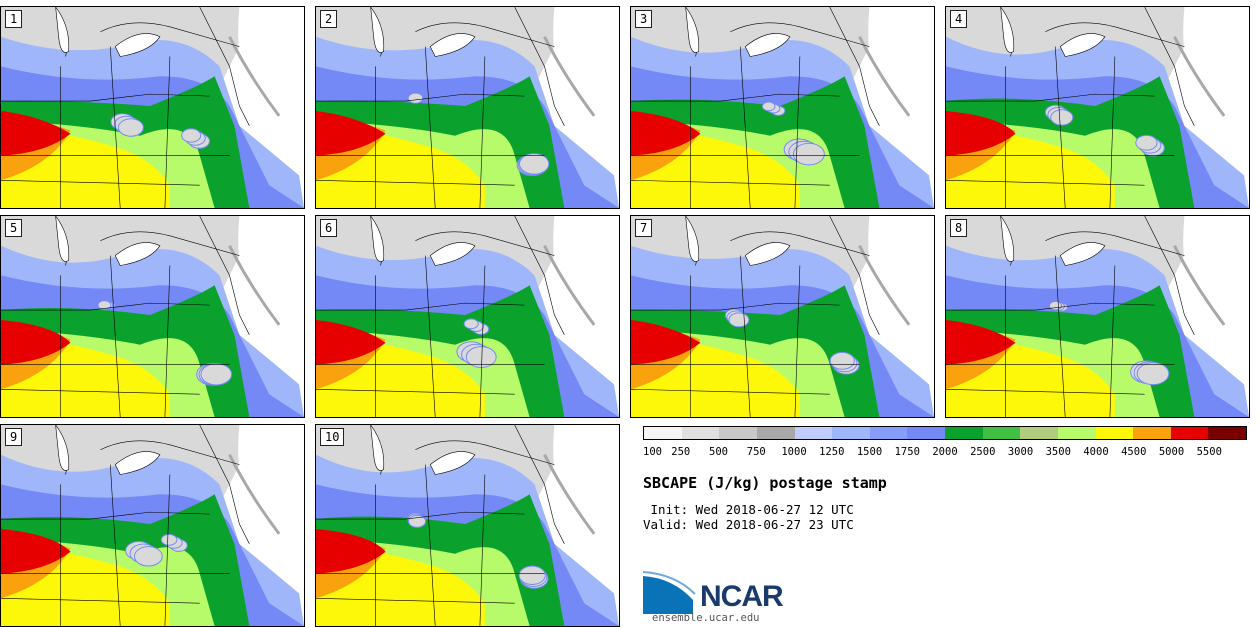 The width and height of the screenshot is (1260, 627). I want to click on member-stamp-3: 3, so click(782, 107).